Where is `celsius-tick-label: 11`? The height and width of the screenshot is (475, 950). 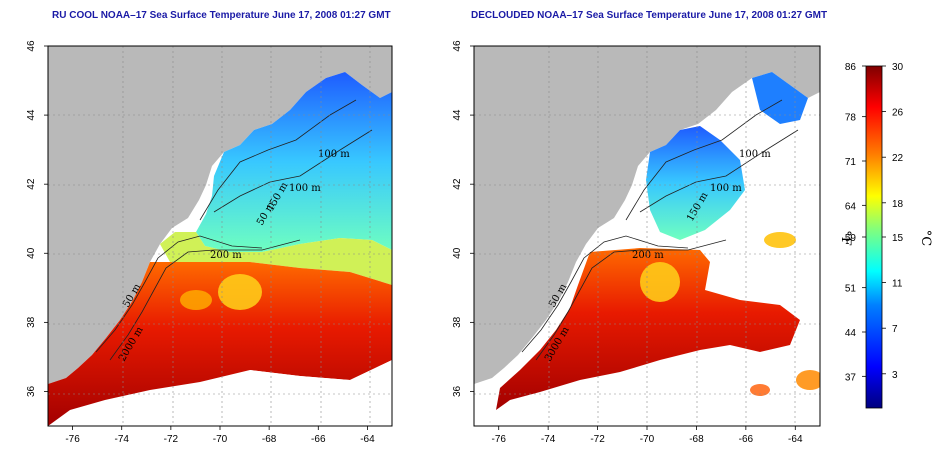
celsius-tick-label: 11 is located at coordinates (897, 284).